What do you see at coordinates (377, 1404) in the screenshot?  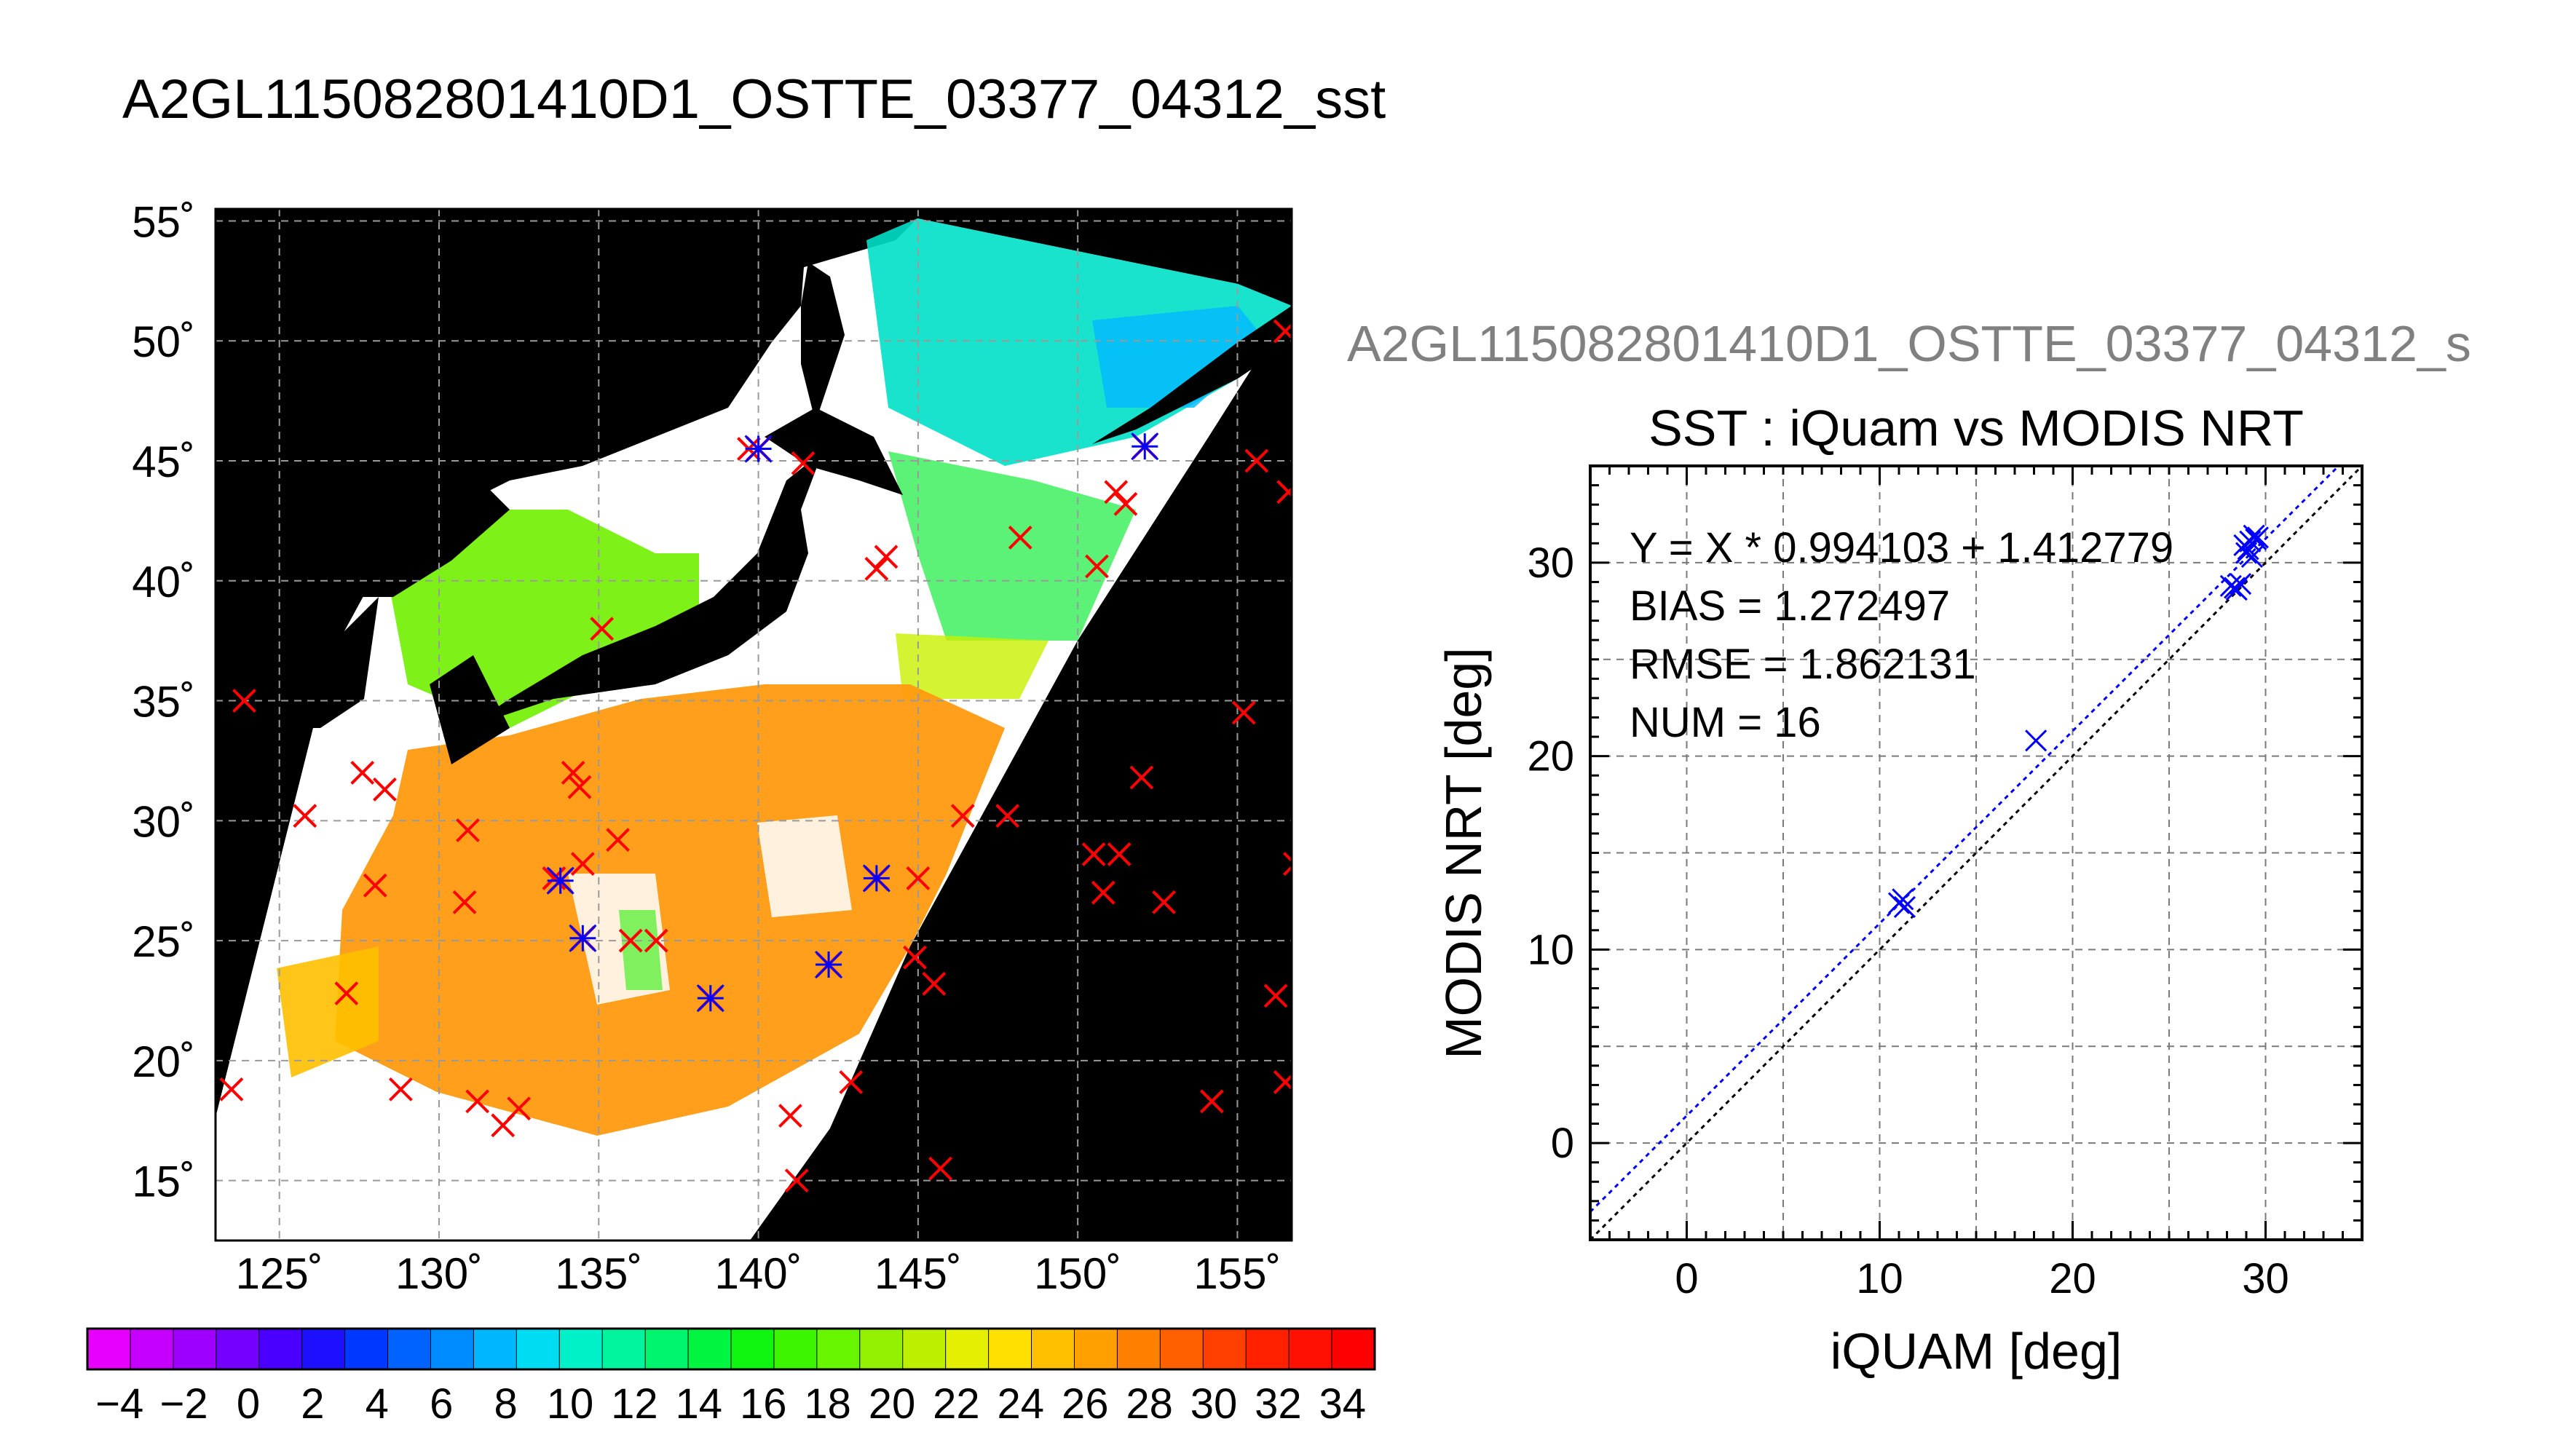 I see `colorbar-tick-label: 4` at bounding box center [377, 1404].